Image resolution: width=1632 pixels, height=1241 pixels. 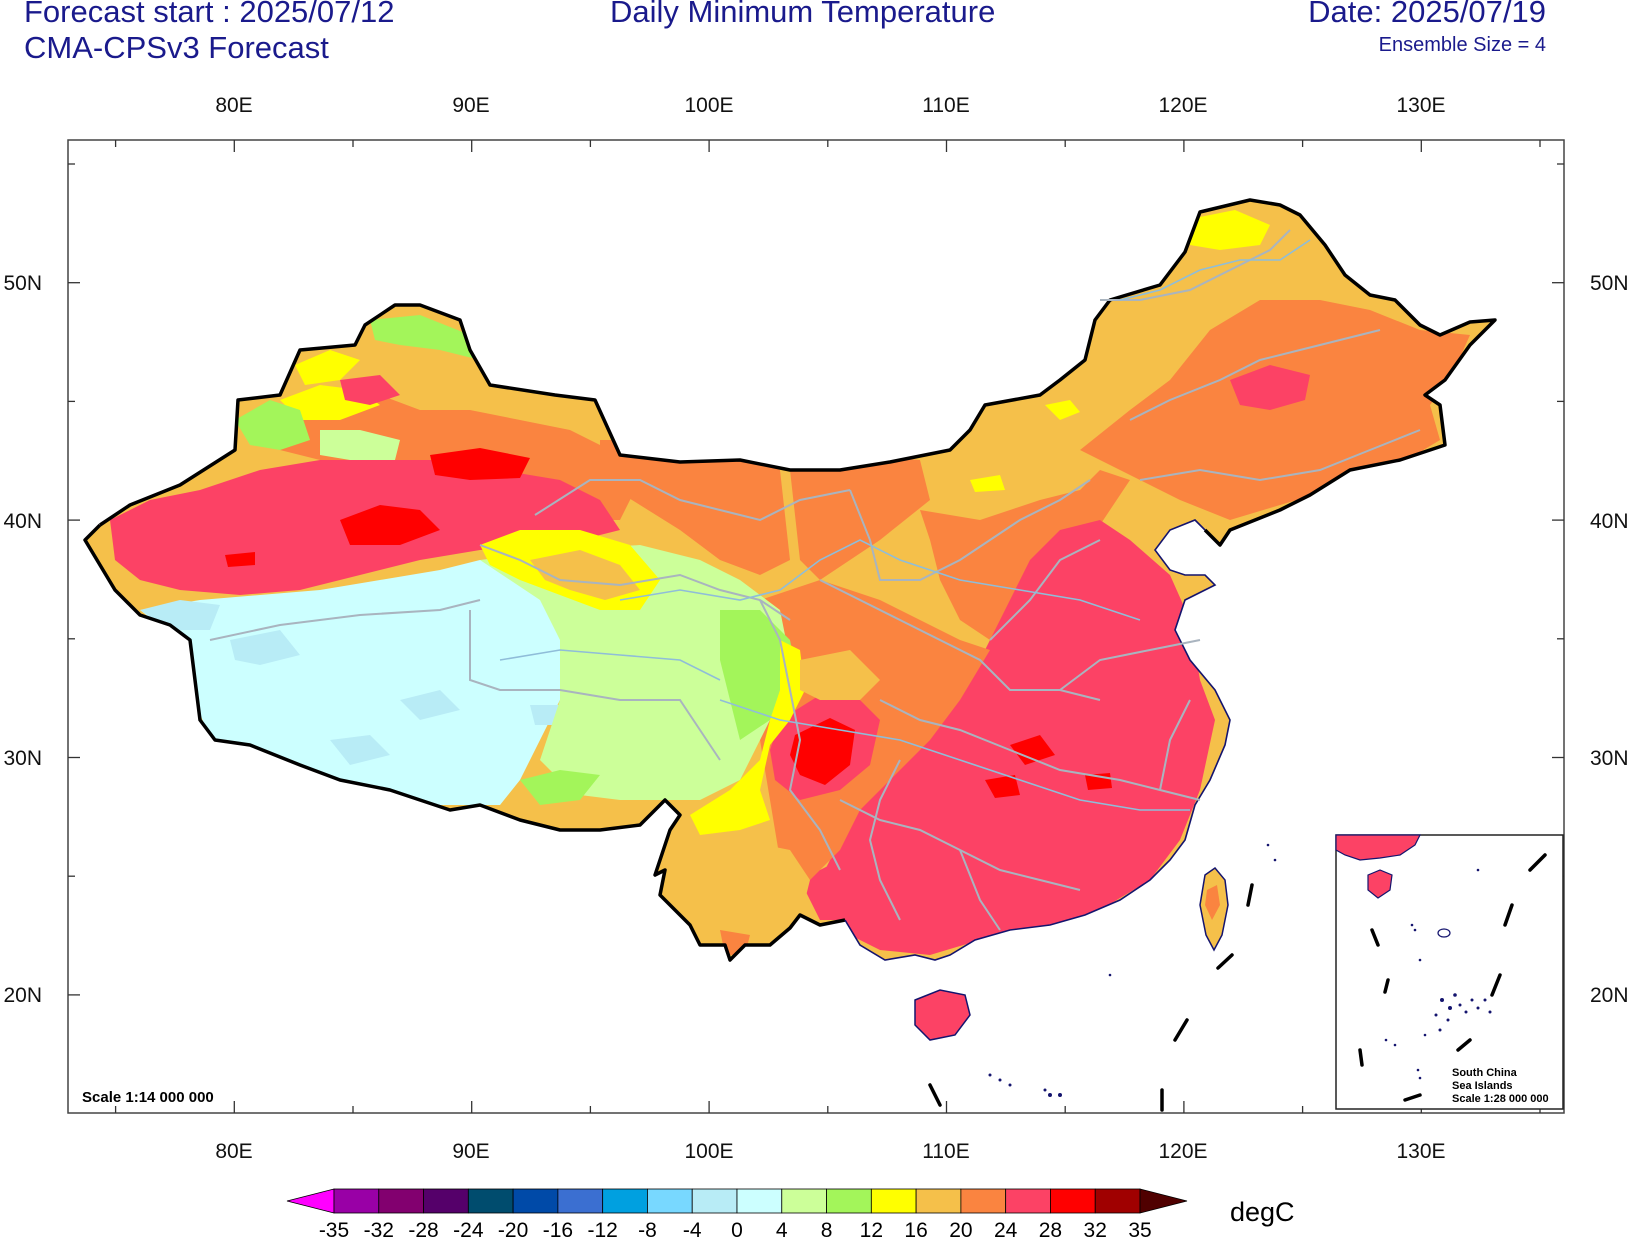 I want to click on inset-dash-line, so click(x=1452, y=977).